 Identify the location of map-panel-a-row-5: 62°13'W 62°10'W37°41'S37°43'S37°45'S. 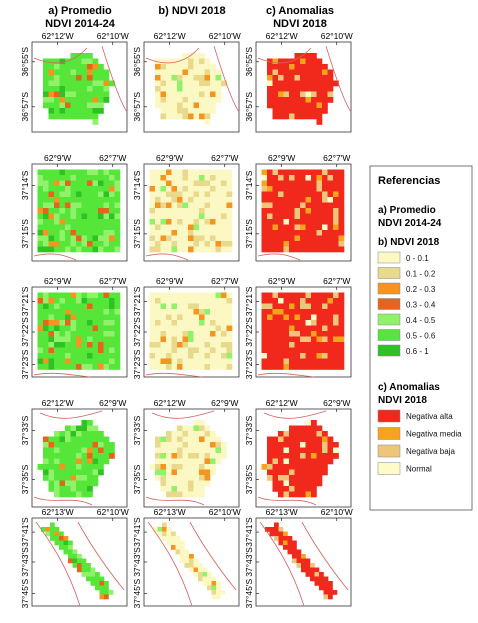
(74, 557).